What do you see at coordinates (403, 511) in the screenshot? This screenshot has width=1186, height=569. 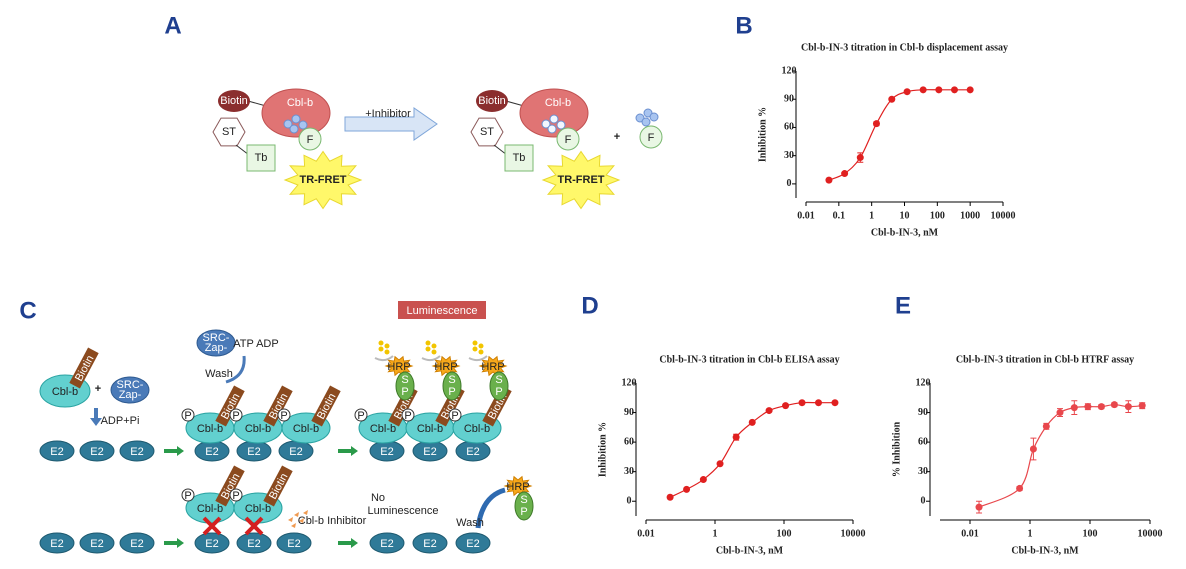 I see `no-signal-text: Luminescence` at bounding box center [403, 511].